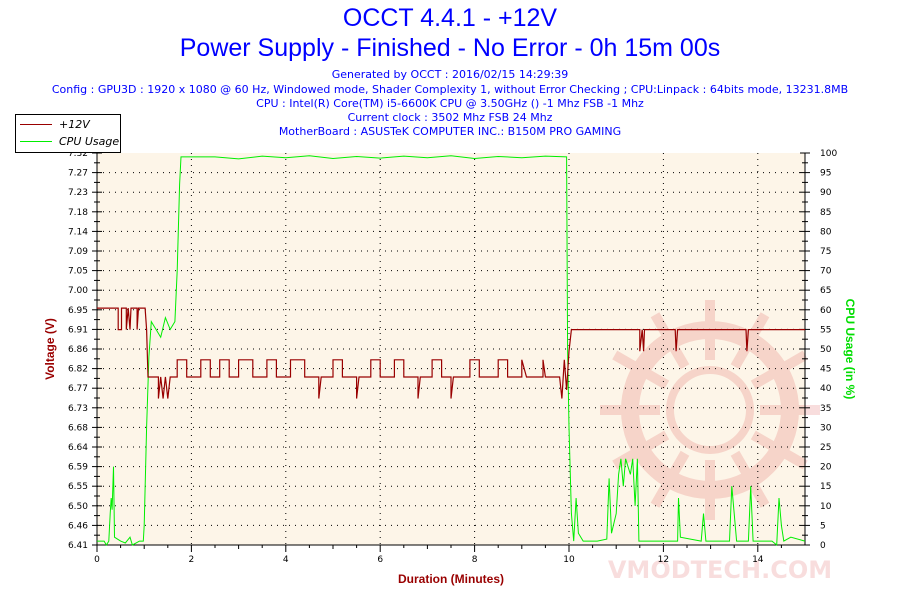 This screenshot has width=900, height=600. Describe the element at coordinates (663, 560) in the screenshot. I see `x-tick-label: 12` at that location.